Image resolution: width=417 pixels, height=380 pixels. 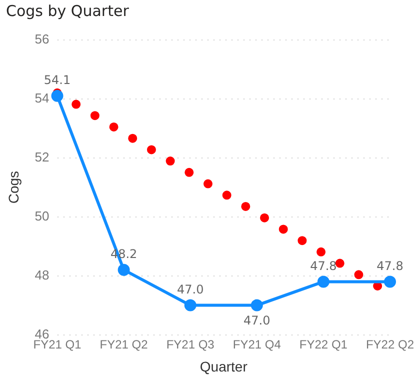 What do you see at coordinates (42, 98) in the screenshot?
I see `y-tick-label: 54` at bounding box center [42, 98].